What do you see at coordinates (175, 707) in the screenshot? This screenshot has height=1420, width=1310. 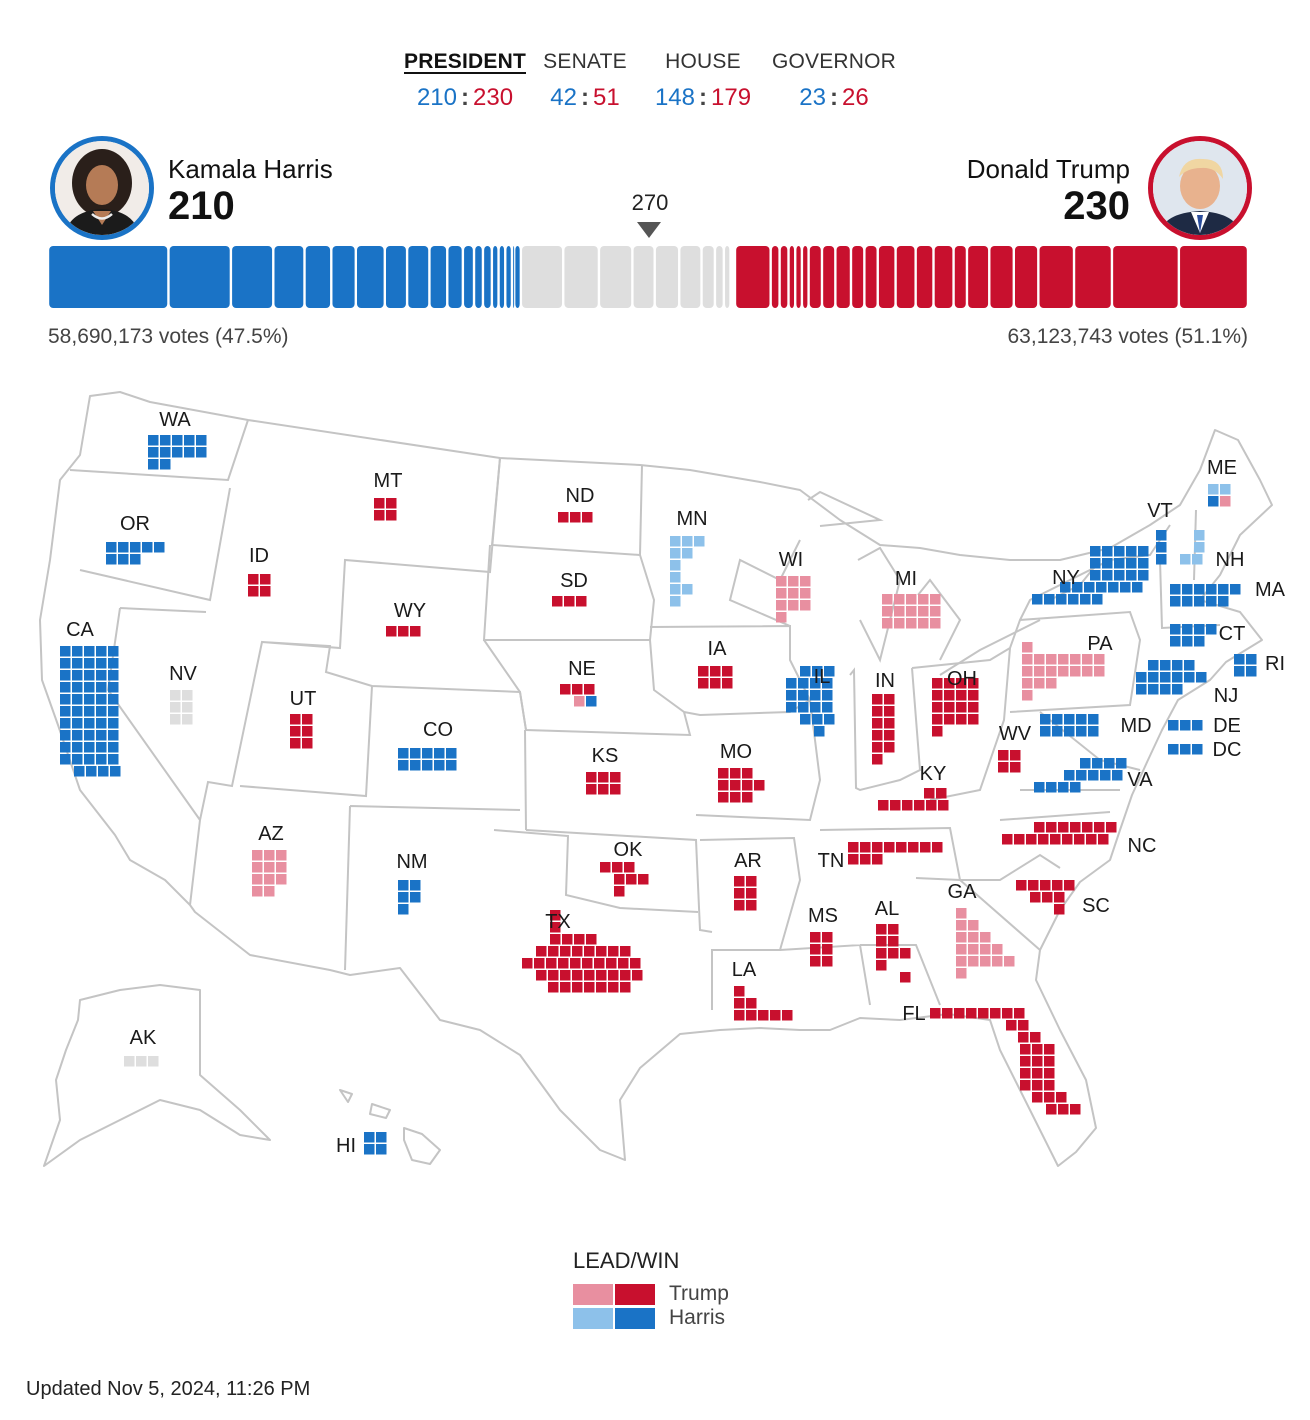 I see `state-tile-nv` at bounding box center [175, 707].